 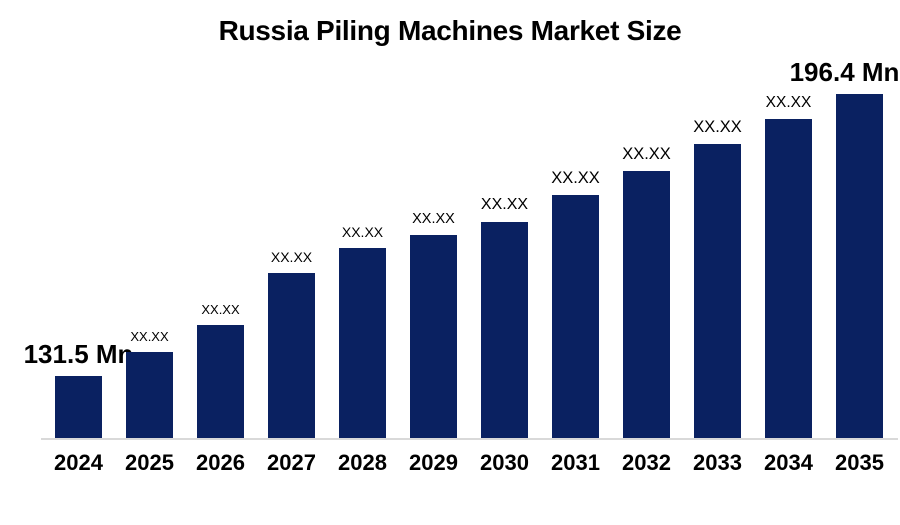 I want to click on bar-2030, so click(x=504, y=330).